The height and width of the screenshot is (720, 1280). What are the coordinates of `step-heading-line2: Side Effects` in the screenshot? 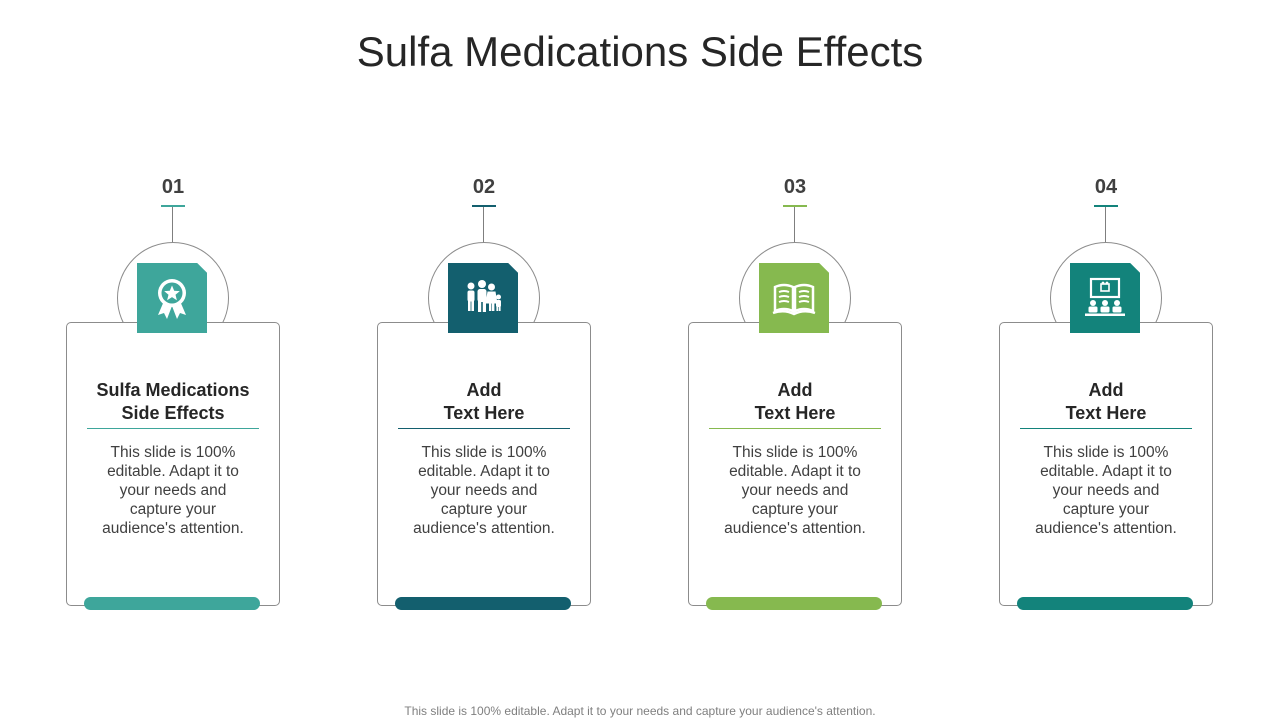 It's located at (173, 413).